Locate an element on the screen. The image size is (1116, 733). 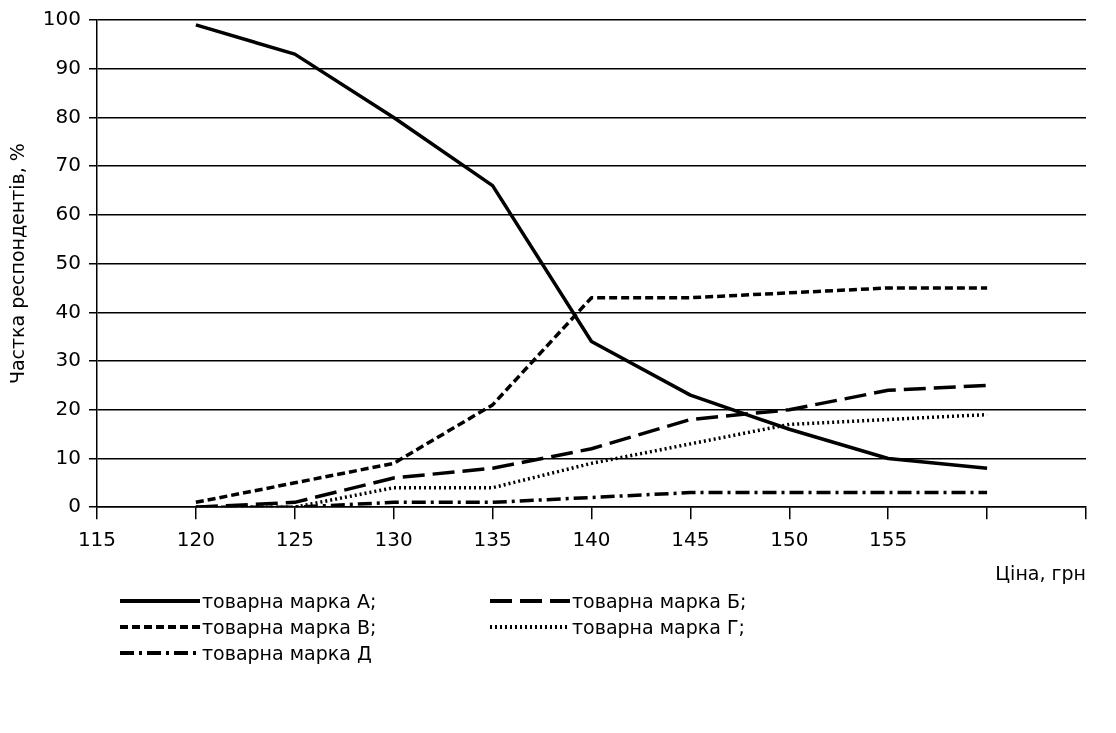
y-tick-label: 60 is located at coordinates (68, 213).